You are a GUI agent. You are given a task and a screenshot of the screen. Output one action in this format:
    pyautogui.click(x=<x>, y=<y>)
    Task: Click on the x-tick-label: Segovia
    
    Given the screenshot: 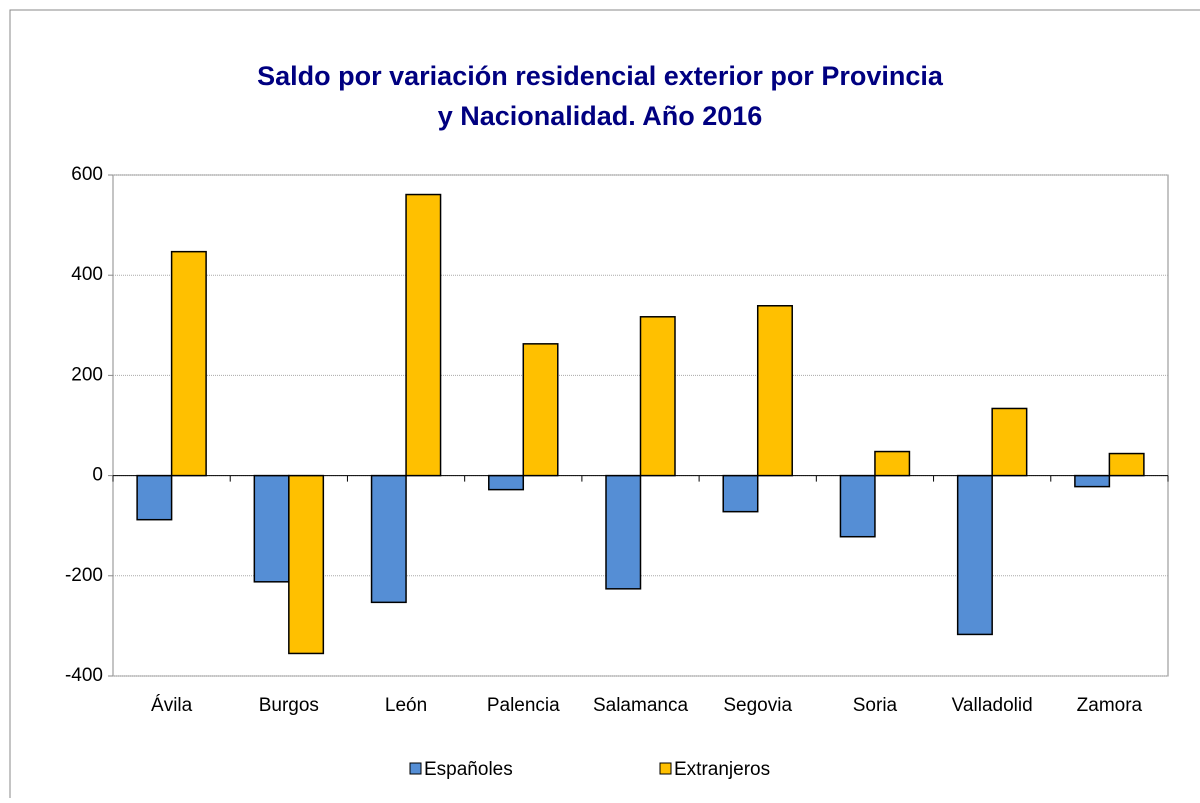 What is the action you would take?
    pyautogui.click(x=757, y=705)
    